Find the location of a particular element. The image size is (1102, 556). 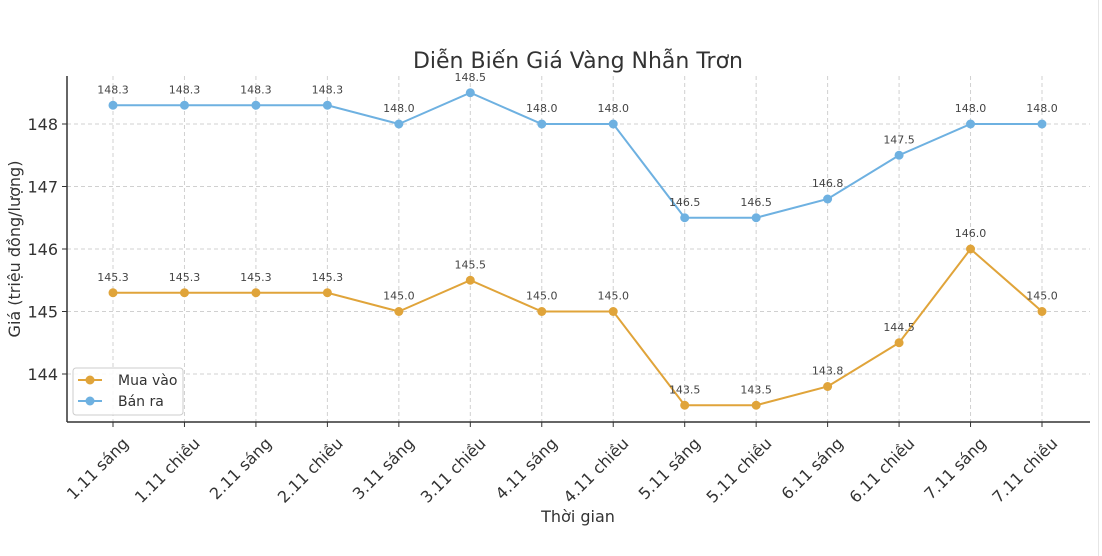

x-tick-label: 2.11 sáng is located at coordinates (240, 468).